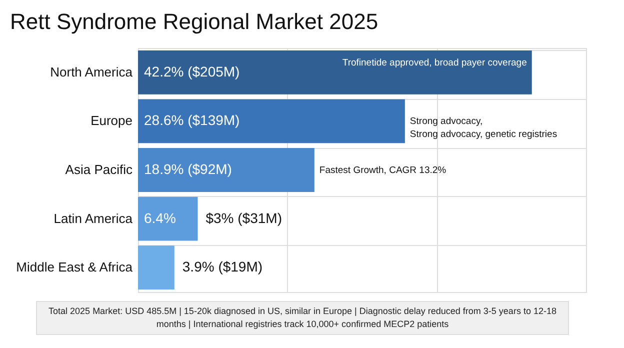 This screenshot has width=624, height=348. What do you see at coordinates (434, 62) in the screenshot?
I see `annotation: Trofinetide approved, broad payer coverage` at bounding box center [434, 62].